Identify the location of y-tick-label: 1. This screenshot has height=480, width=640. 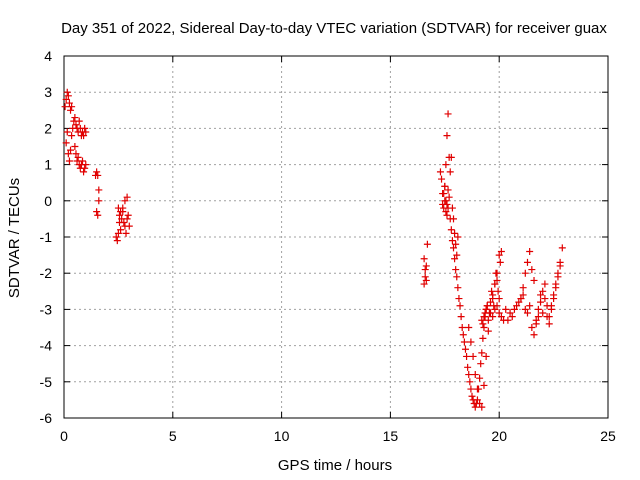
(48, 165).